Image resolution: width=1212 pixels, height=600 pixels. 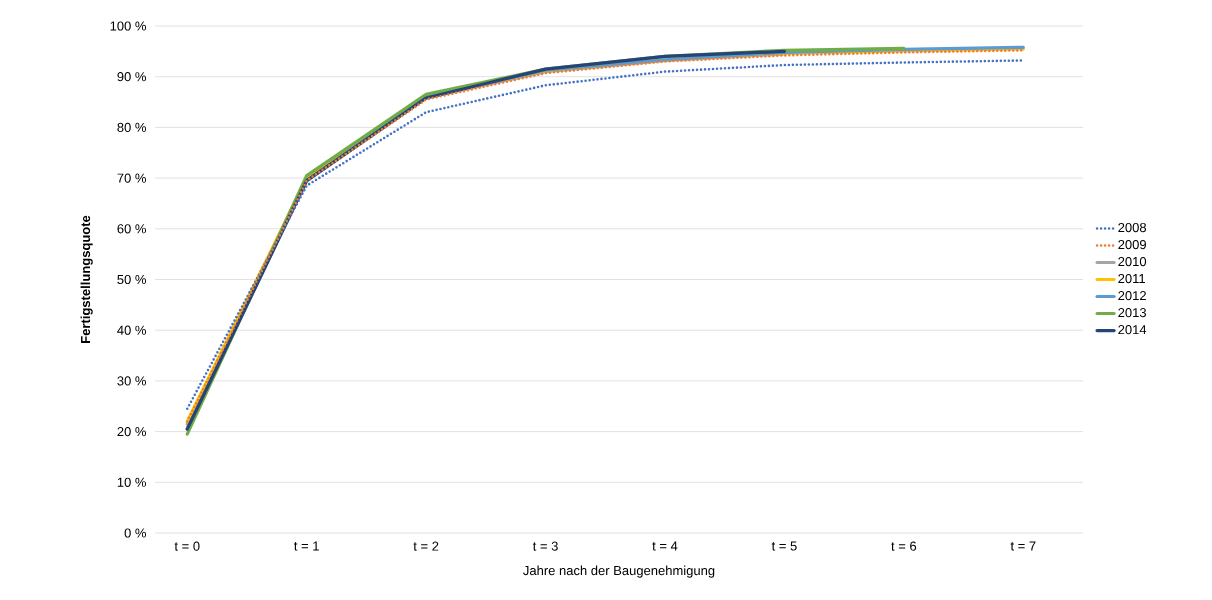 What do you see at coordinates (426, 546) in the screenshot?
I see `x-tick-label: t = 2` at bounding box center [426, 546].